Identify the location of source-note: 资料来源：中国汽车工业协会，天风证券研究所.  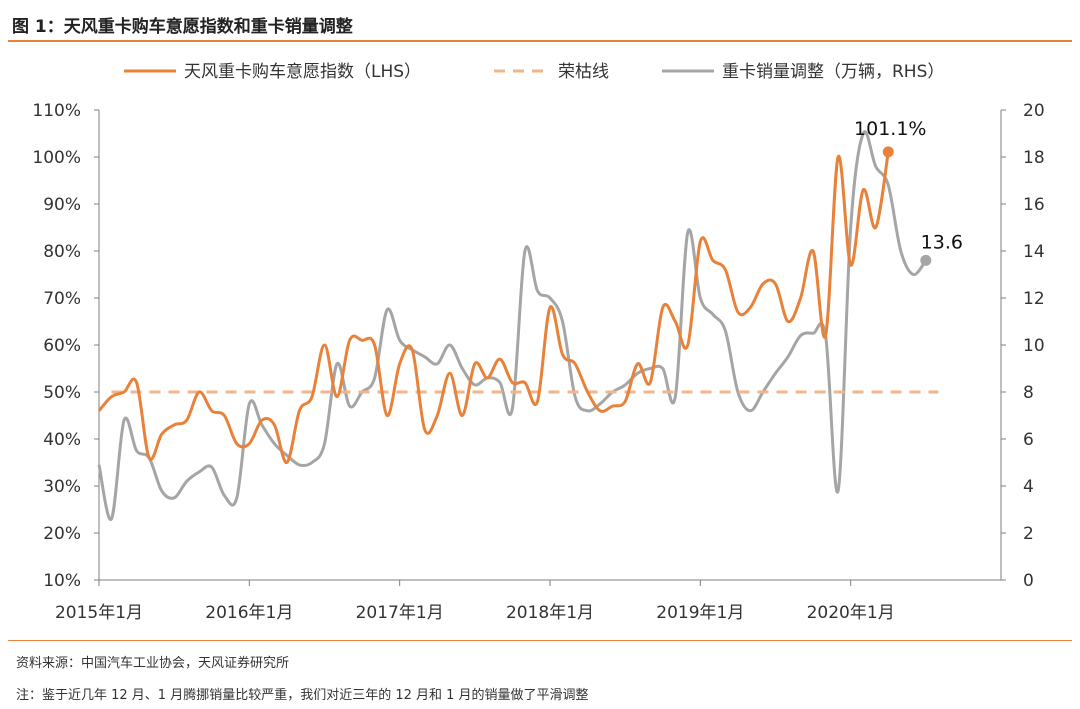
(153, 663).